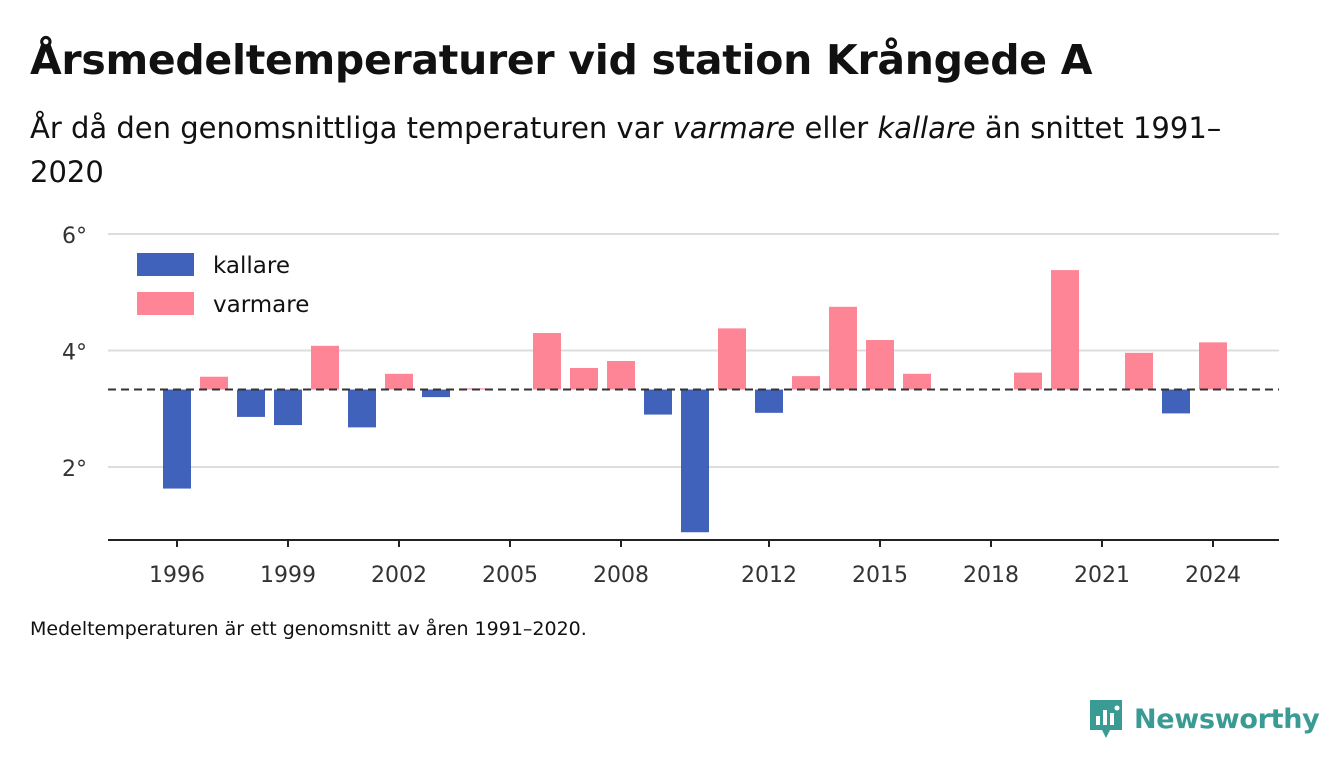 The width and height of the screenshot is (1340, 771). Describe the element at coordinates (836, 128) in the screenshot. I see `subtitle-text-2: eller` at that location.